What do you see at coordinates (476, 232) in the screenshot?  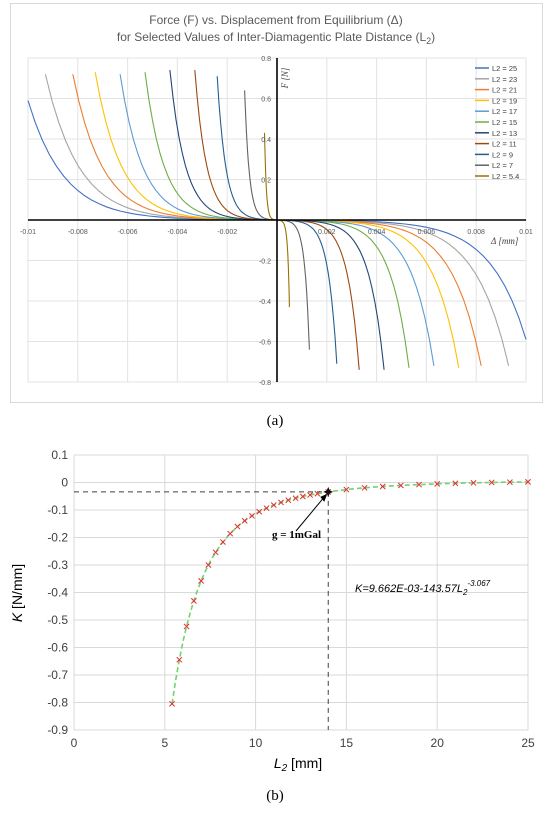 I see `chart-a-x-tick-label: 0.008` at bounding box center [476, 232].